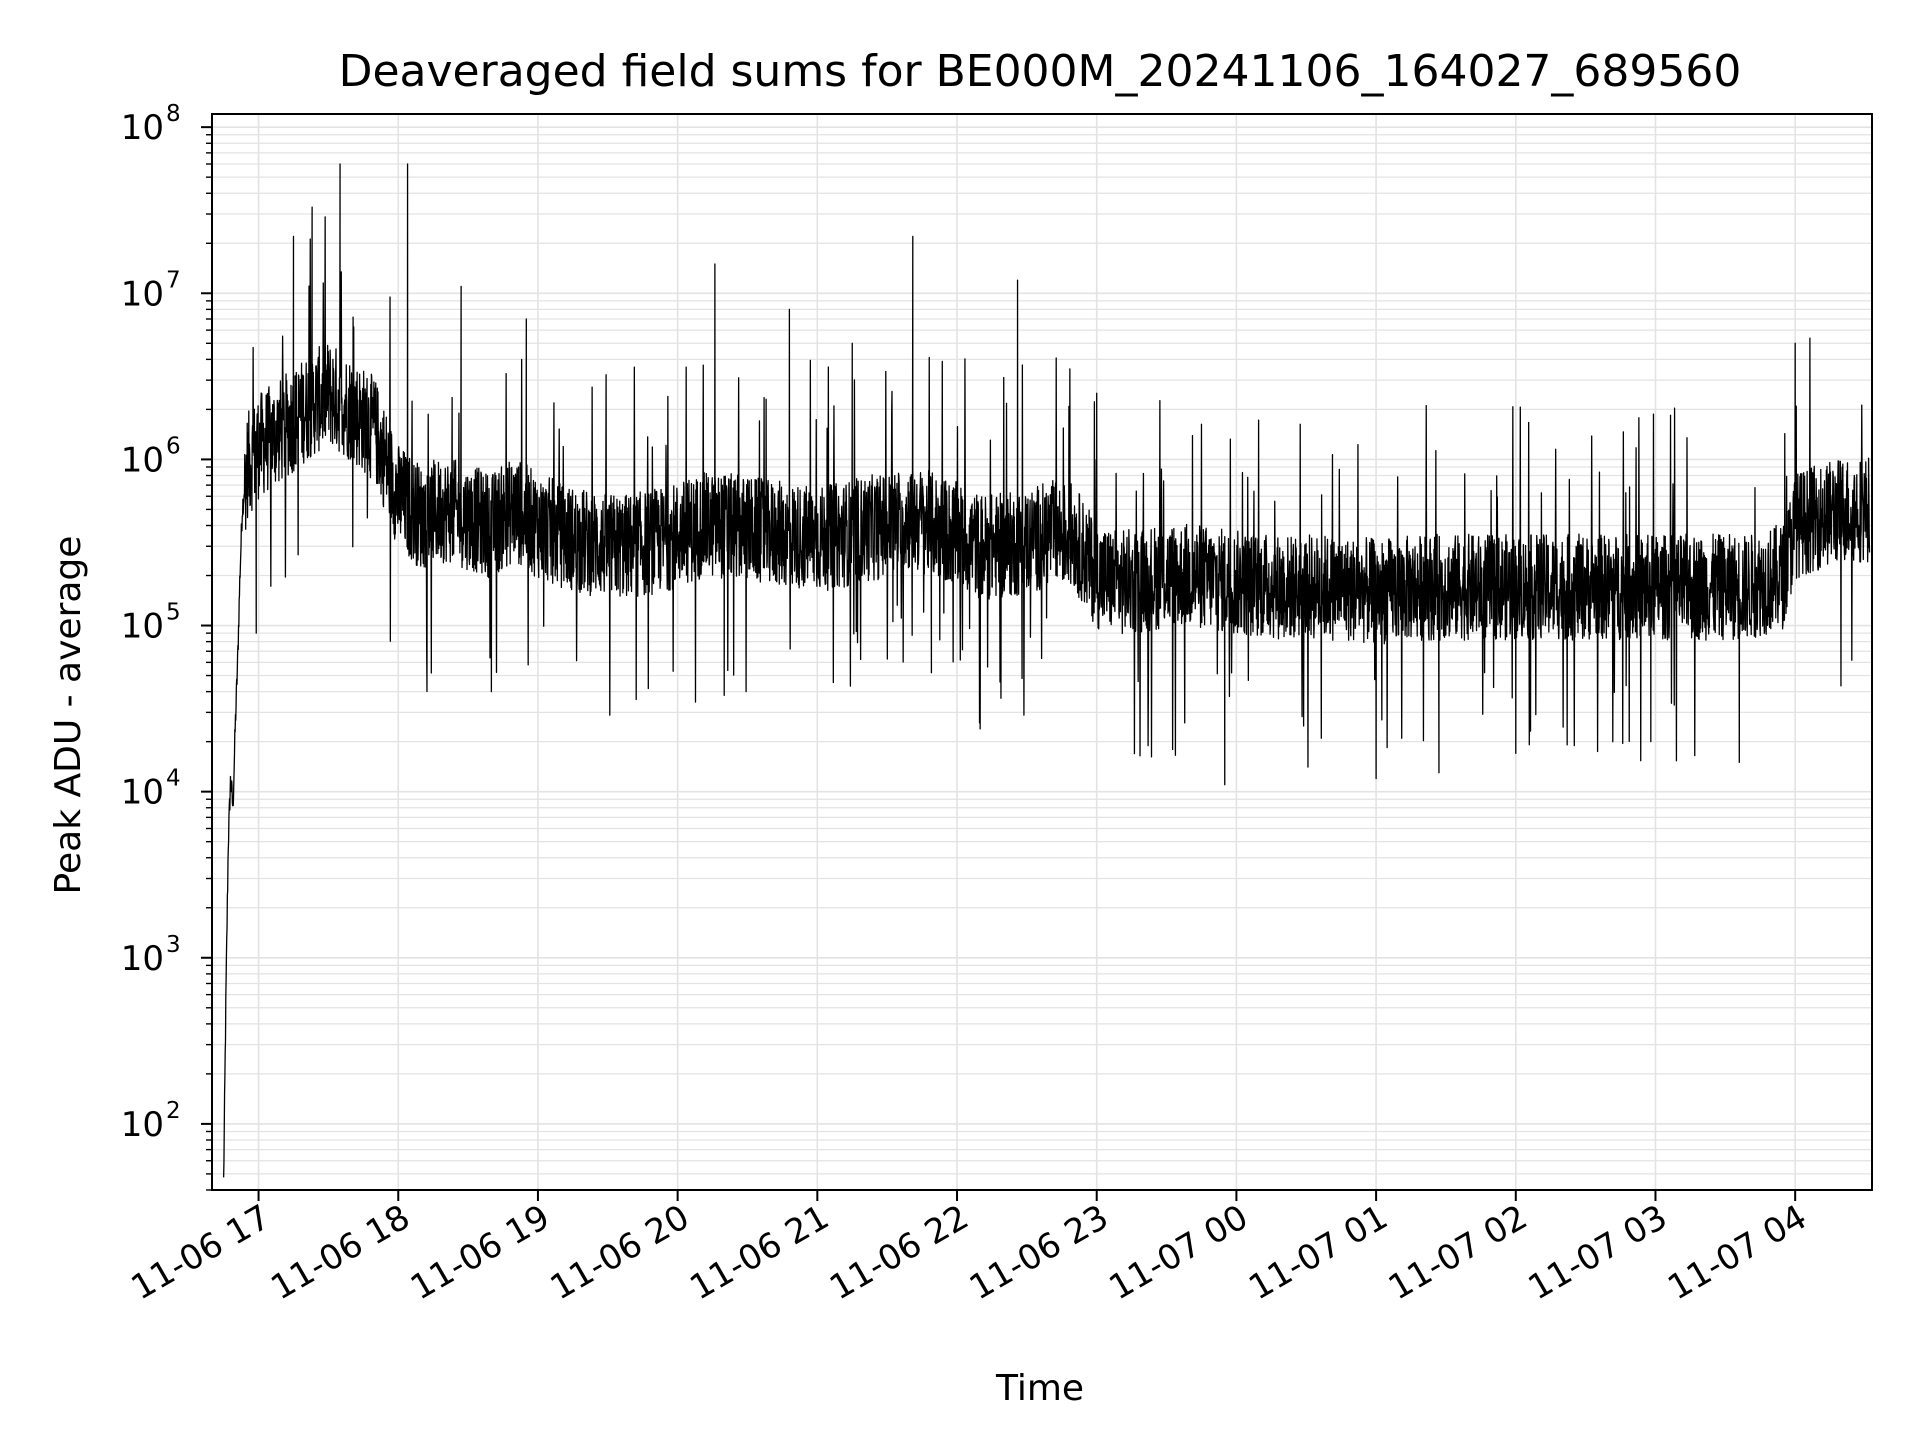  Describe the element at coordinates (173, 945) in the screenshot. I see `y-tick-exponent: 3` at that location.